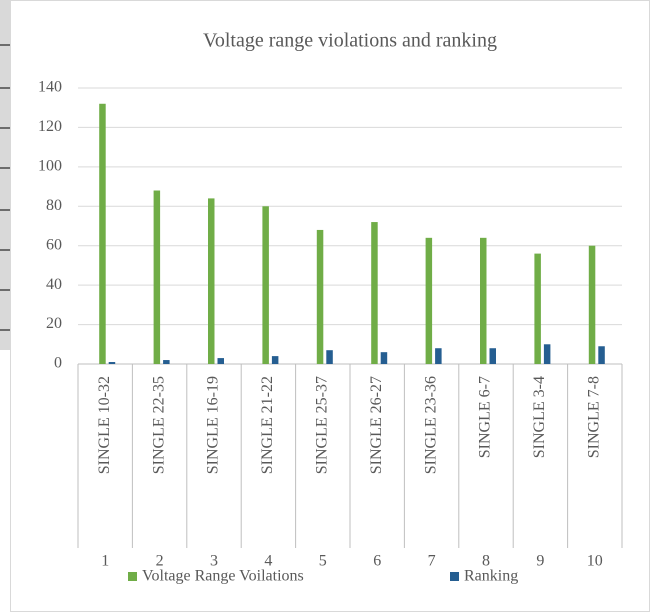  What do you see at coordinates (268, 561) in the screenshot?
I see `x-group-label: 4` at bounding box center [268, 561].